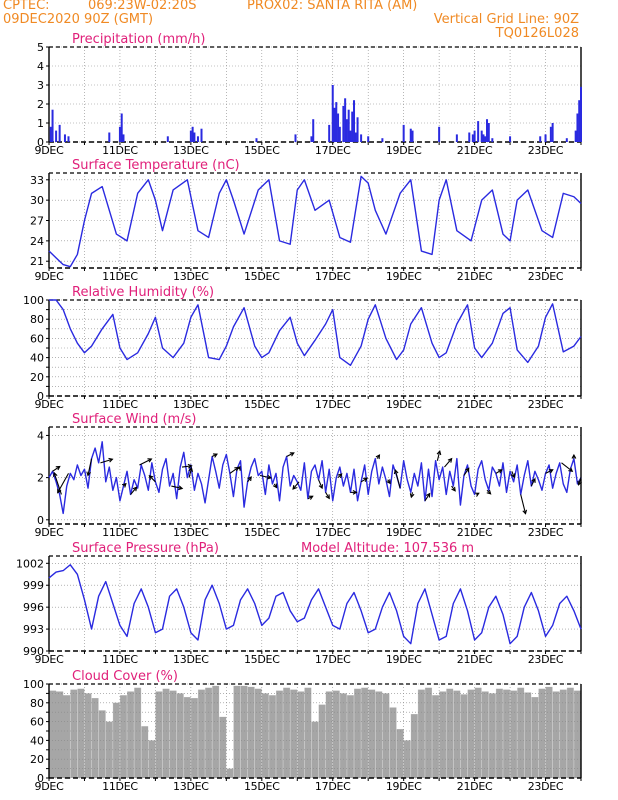 The width and height of the screenshot is (618, 800). Describe the element at coordinates (134, 419) in the screenshot. I see `panel-title: Surface Wind (m/s)` at that location.